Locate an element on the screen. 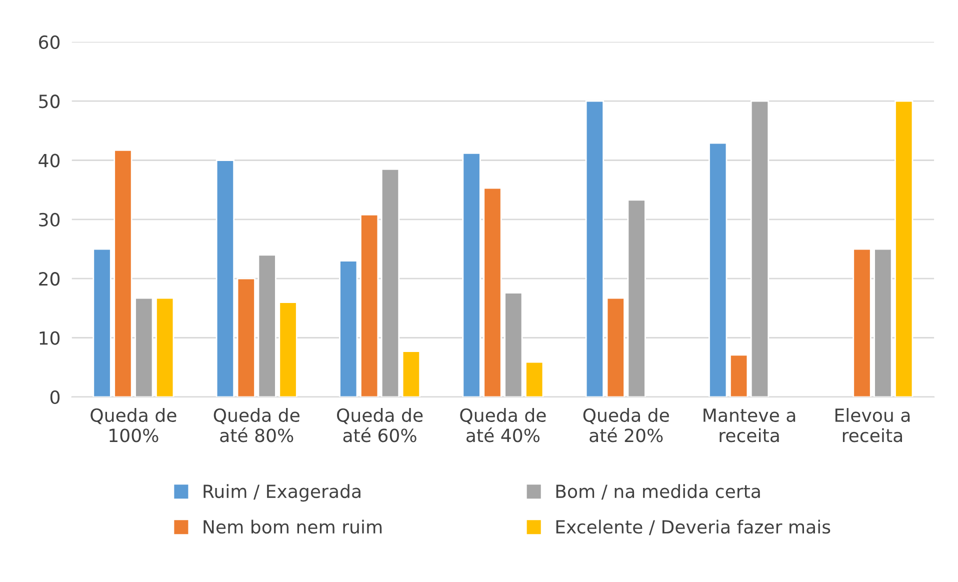  y-tick-label: 10 is located at coordinates (50, 338).